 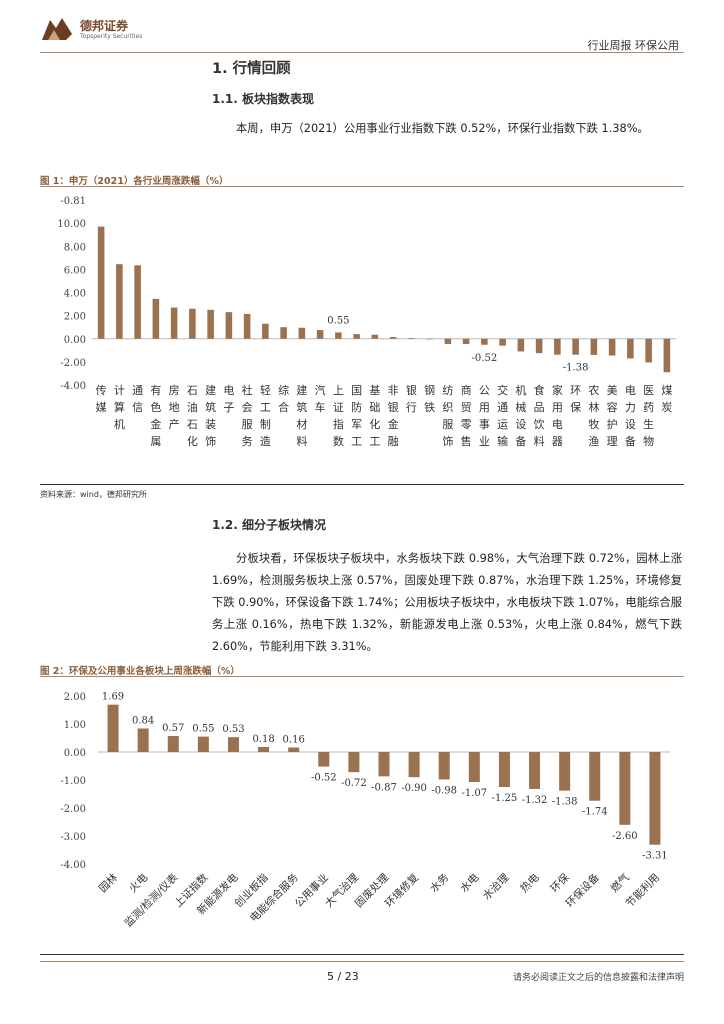 What do you see at coordinates (119, 407) in the screenshot?
I see `x-tick-char: 算` at bounding box center [119, 407].